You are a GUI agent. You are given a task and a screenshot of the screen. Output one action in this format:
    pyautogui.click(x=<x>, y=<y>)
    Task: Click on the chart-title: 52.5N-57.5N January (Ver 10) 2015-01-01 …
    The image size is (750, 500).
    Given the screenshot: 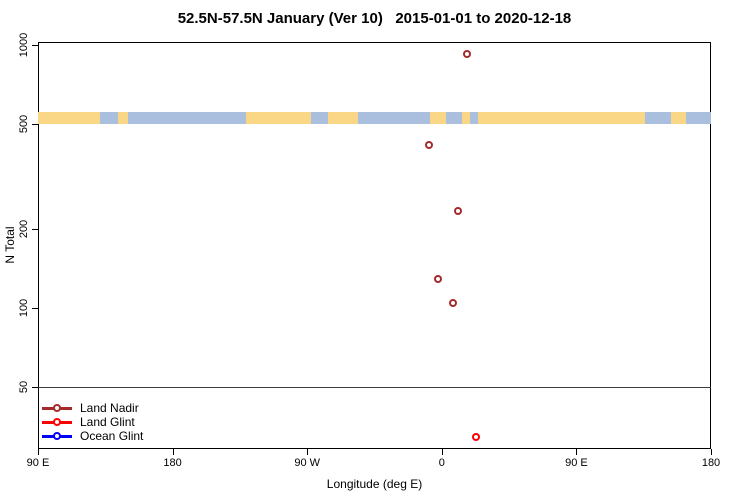 What is the action you would take?
    pyautogui.click(x=374, y=18)
    